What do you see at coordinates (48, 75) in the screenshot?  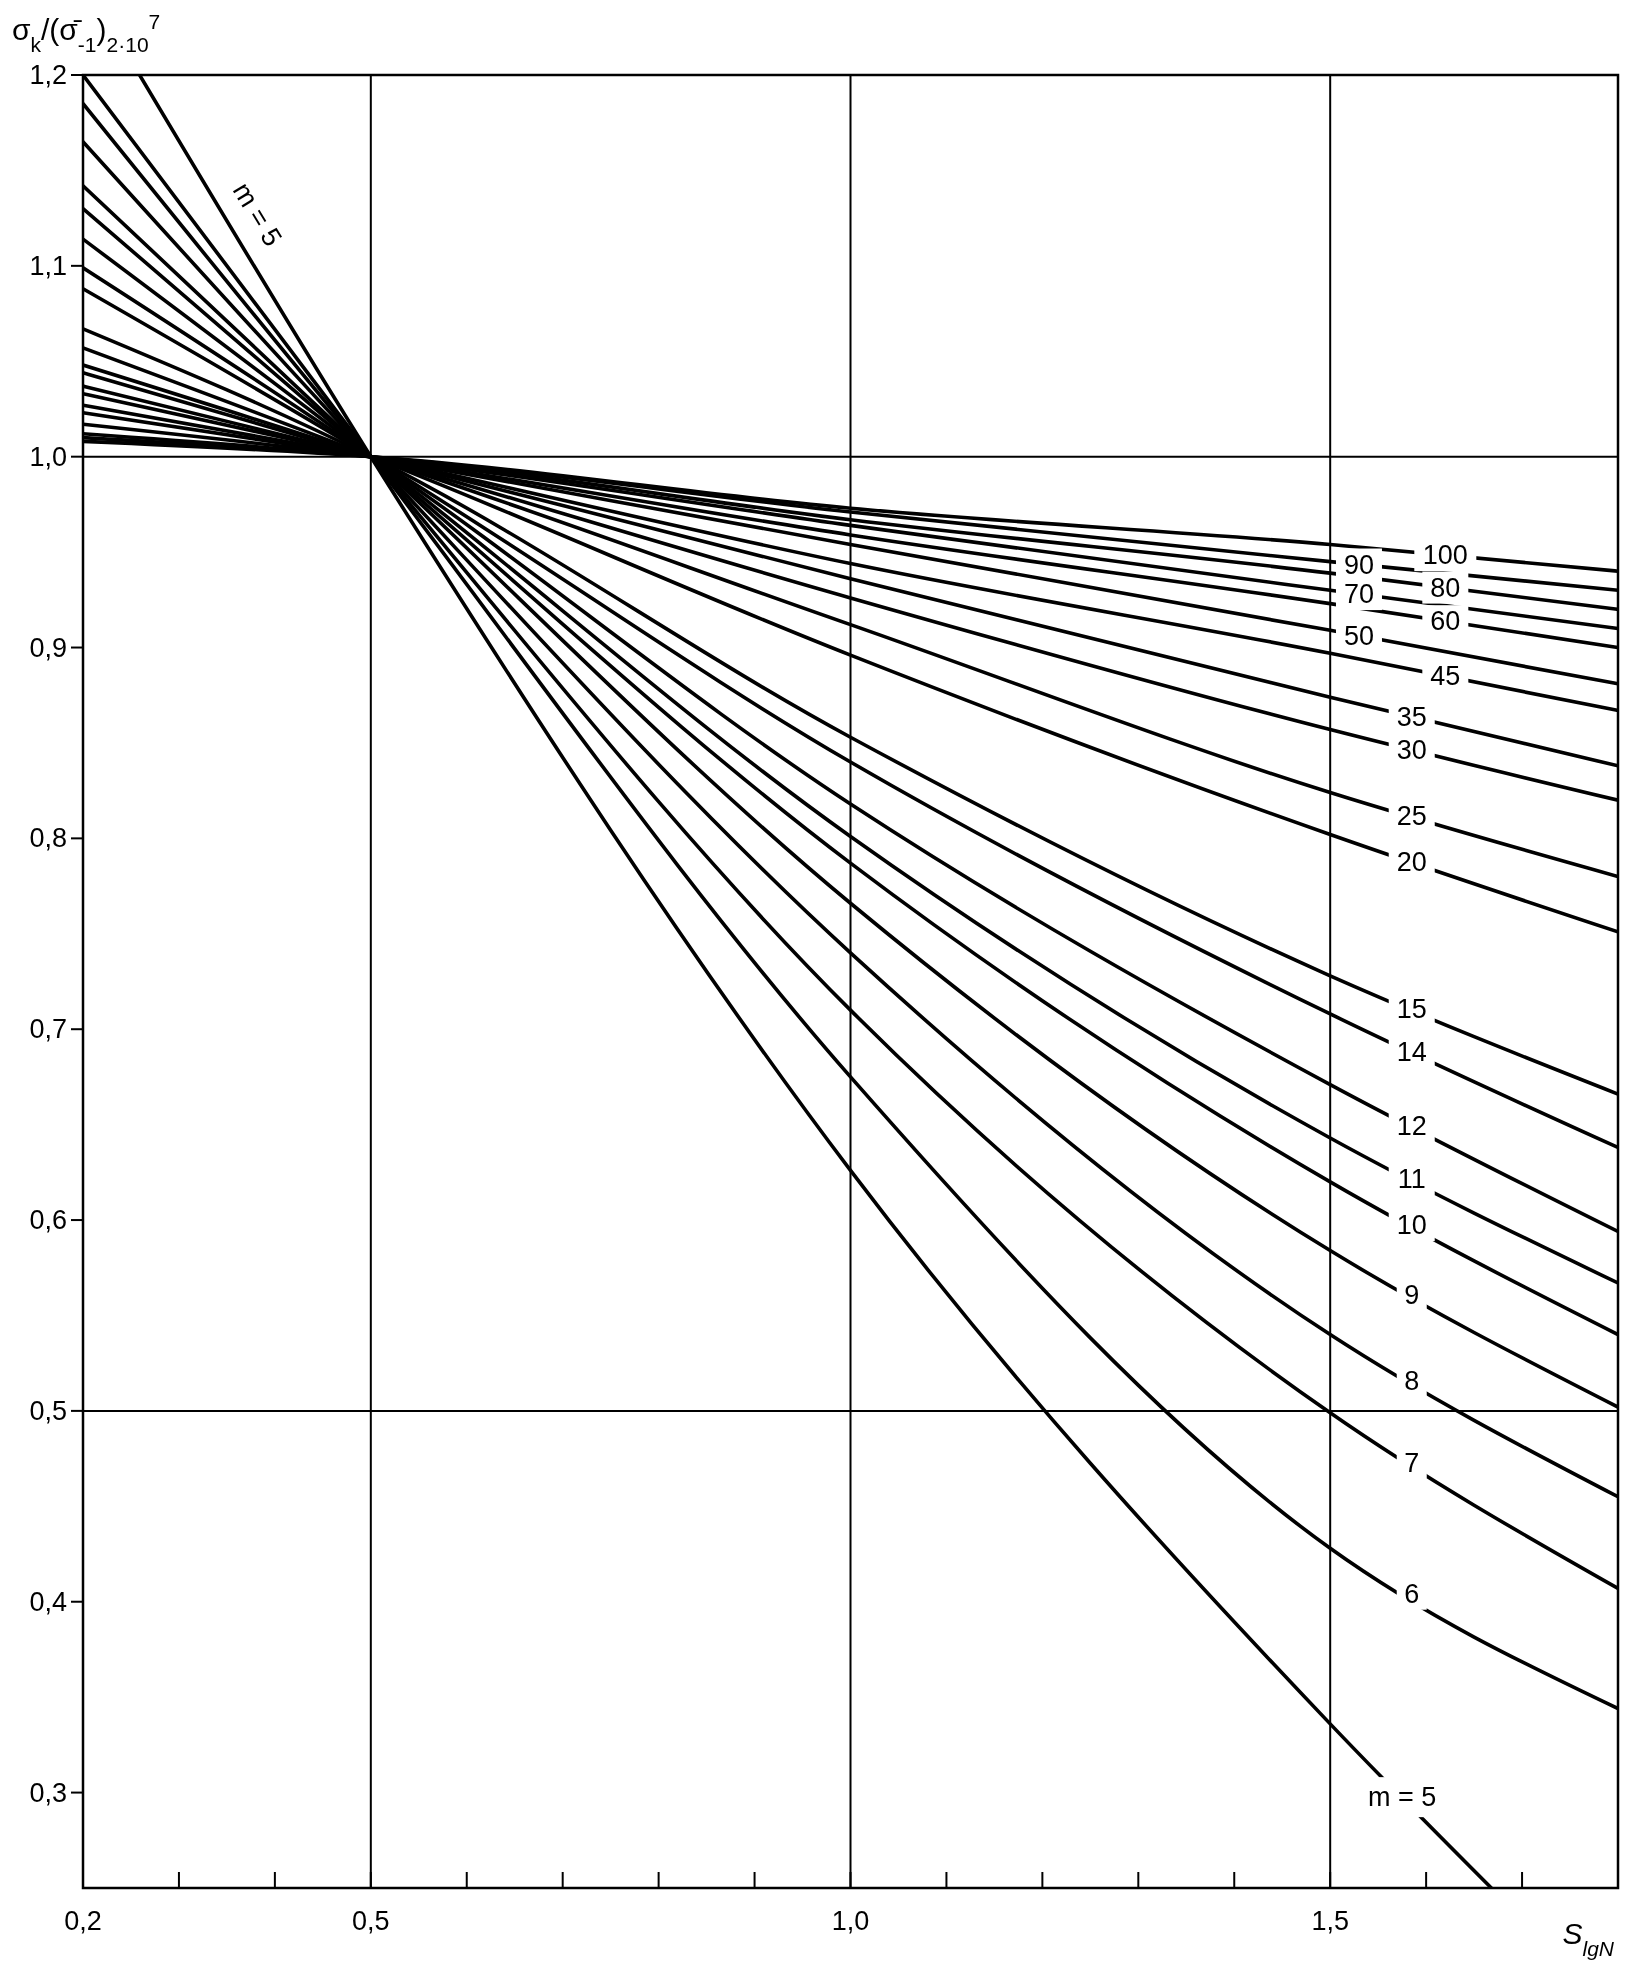 I see `y-tick-label: 1,2` at bounding box center [48, 75].